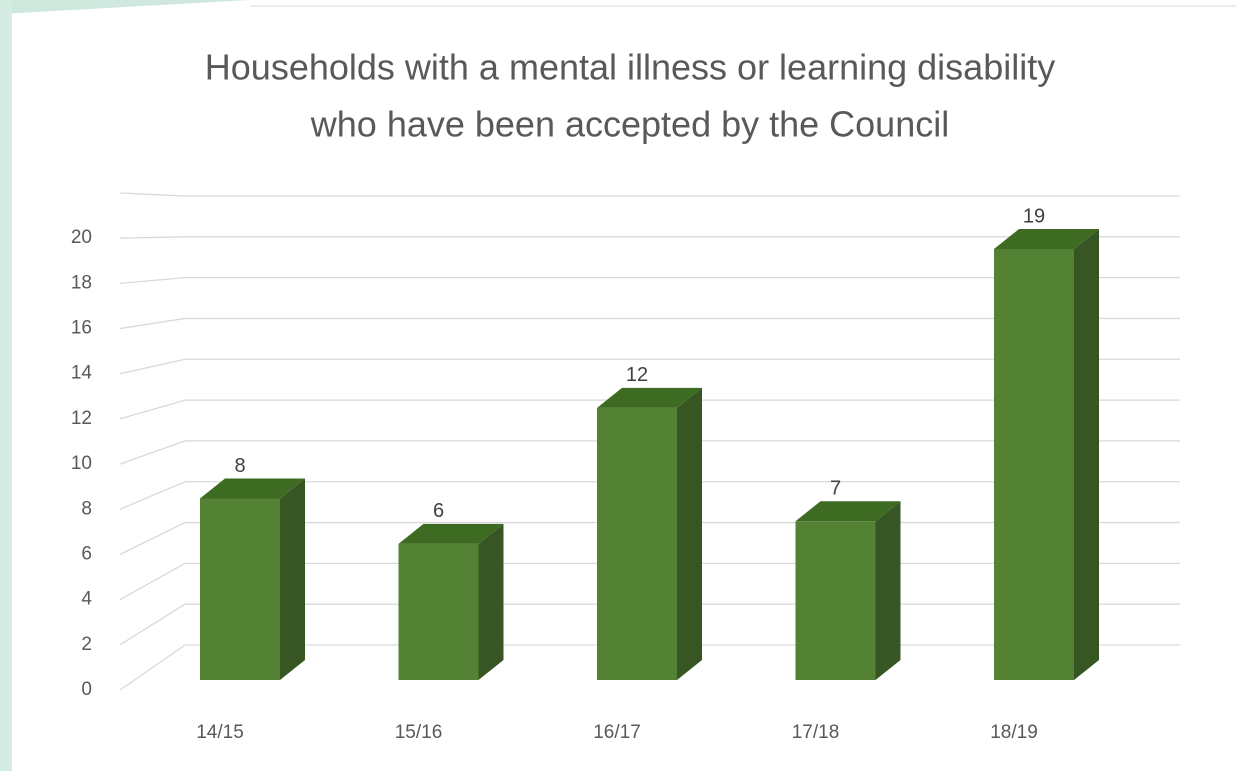  What do you see at coordinates (629, 124) in the screenshot?
I see `chart-title: who have been accepted by the Council` at bounding box center [629, 124].